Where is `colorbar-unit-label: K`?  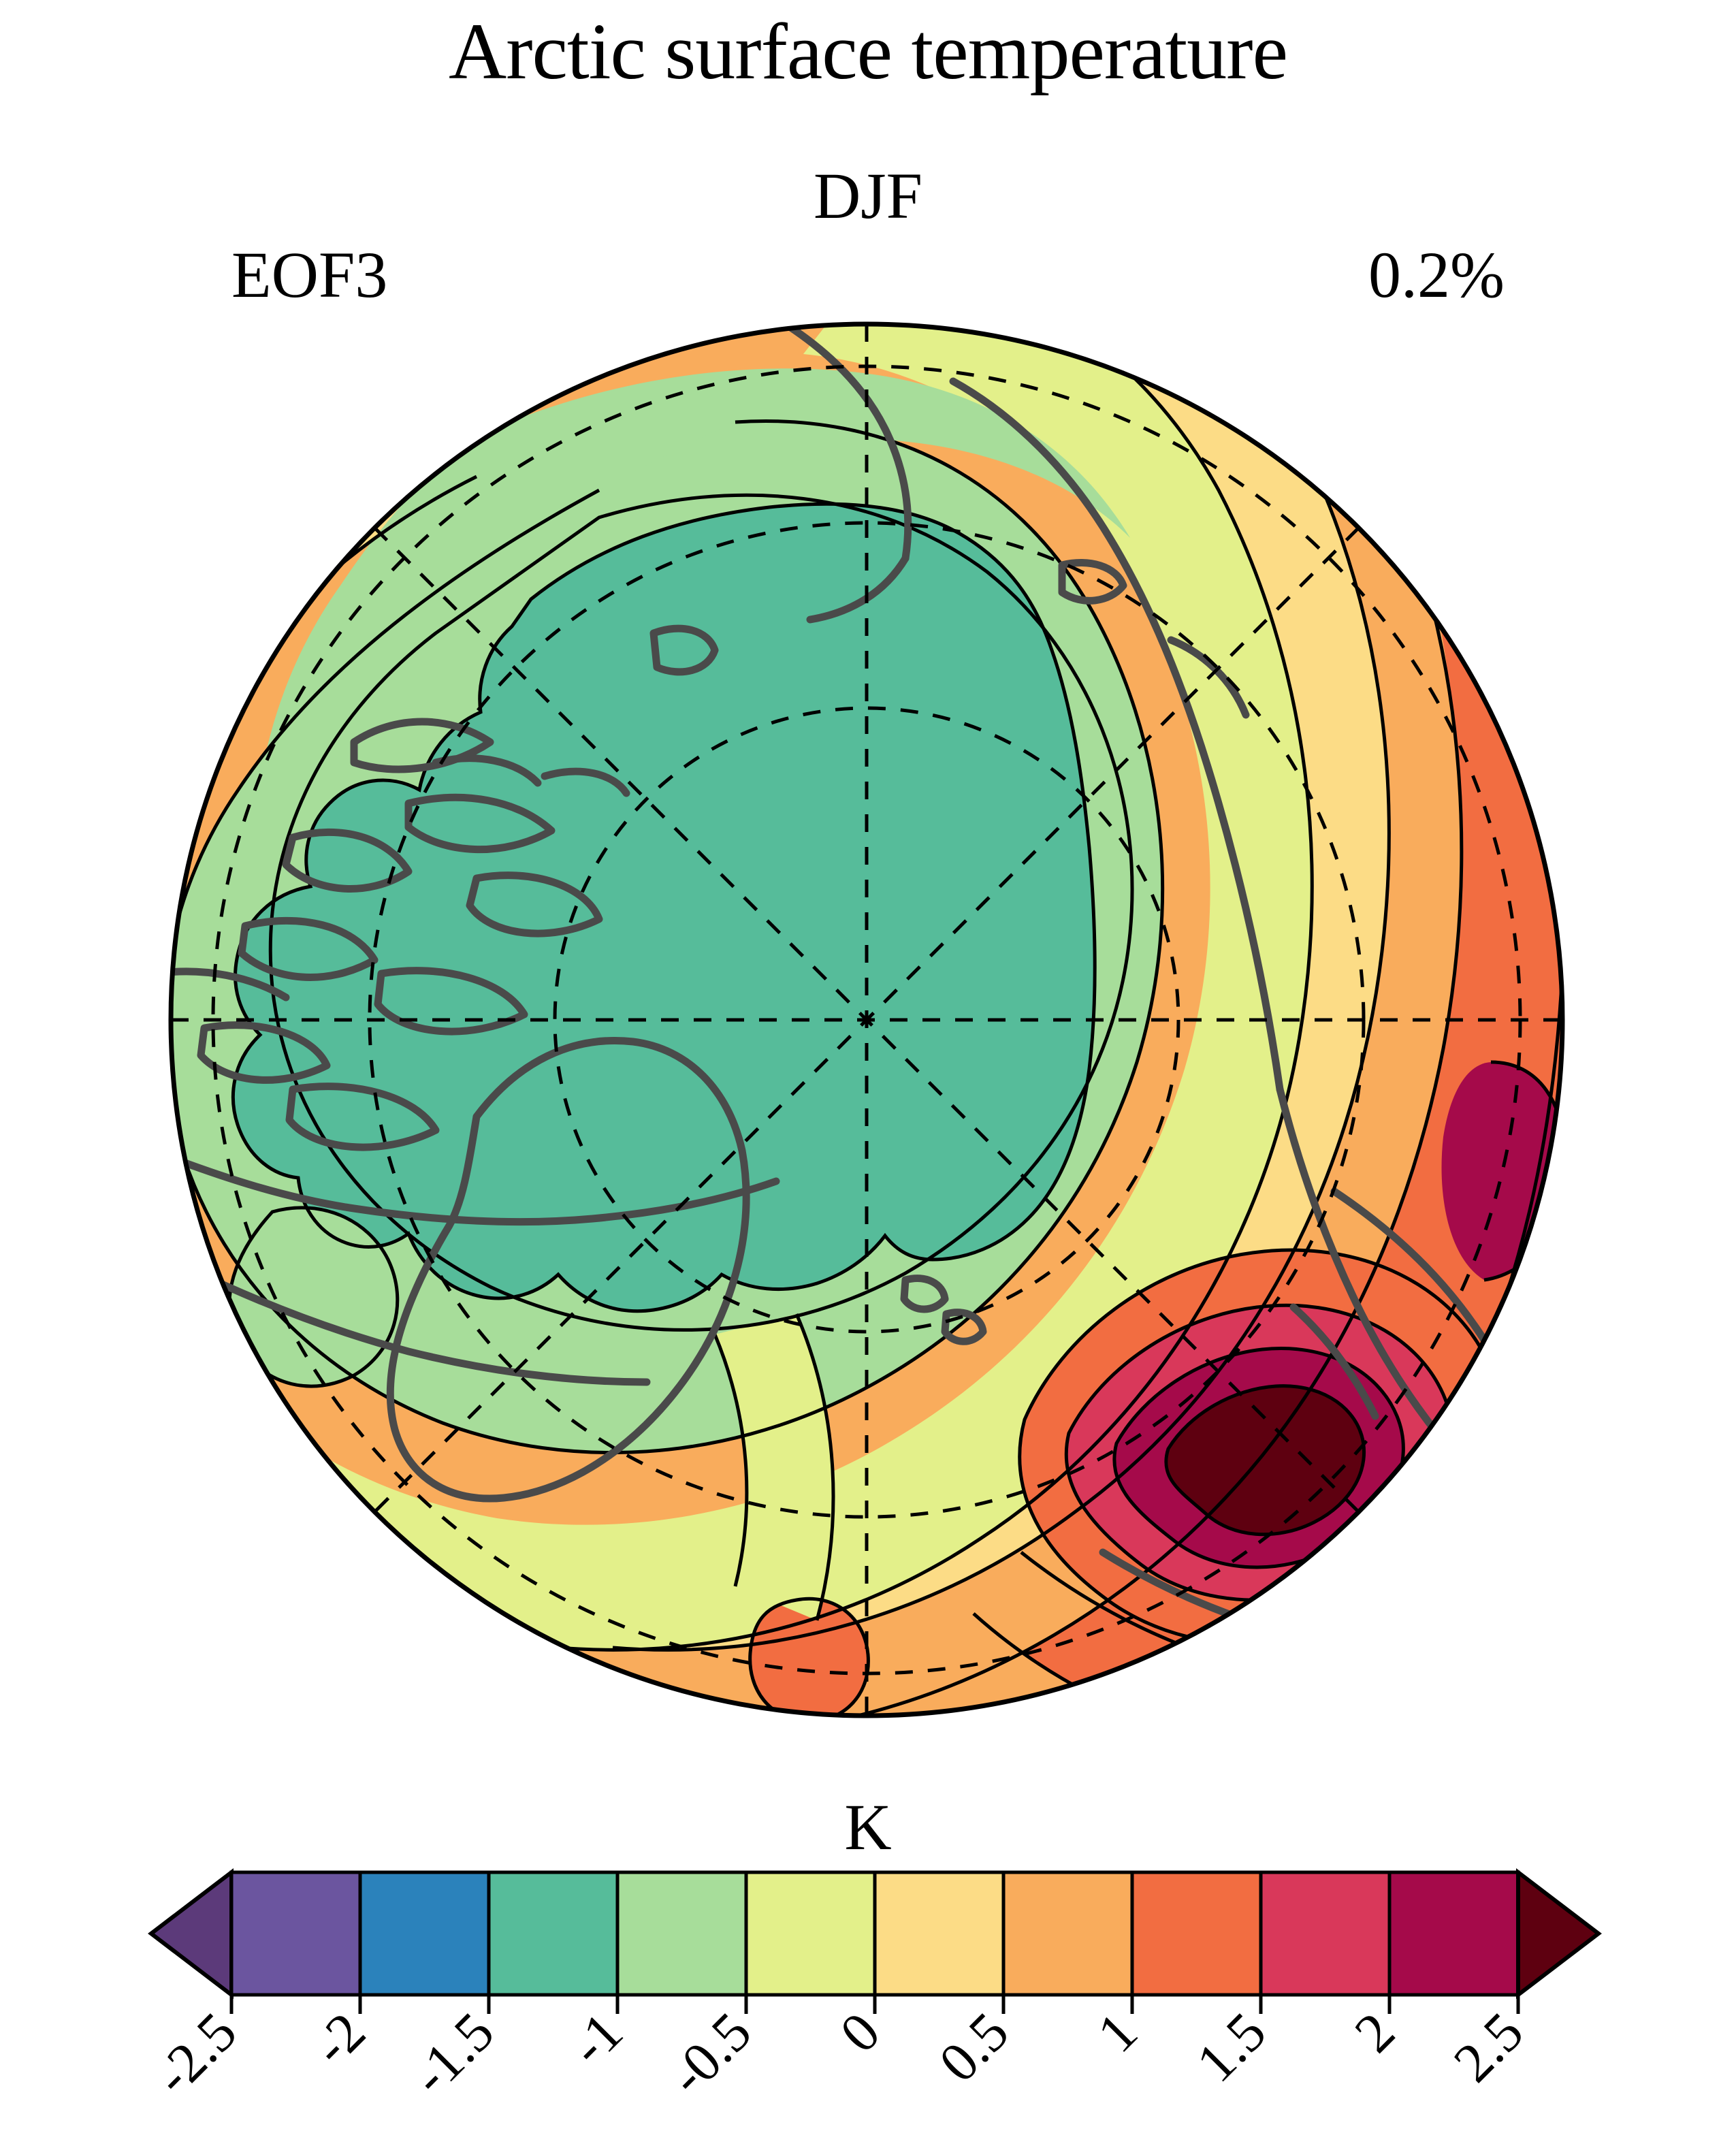 colorbar-unit-label: K is located at coordinates (868, 1827).